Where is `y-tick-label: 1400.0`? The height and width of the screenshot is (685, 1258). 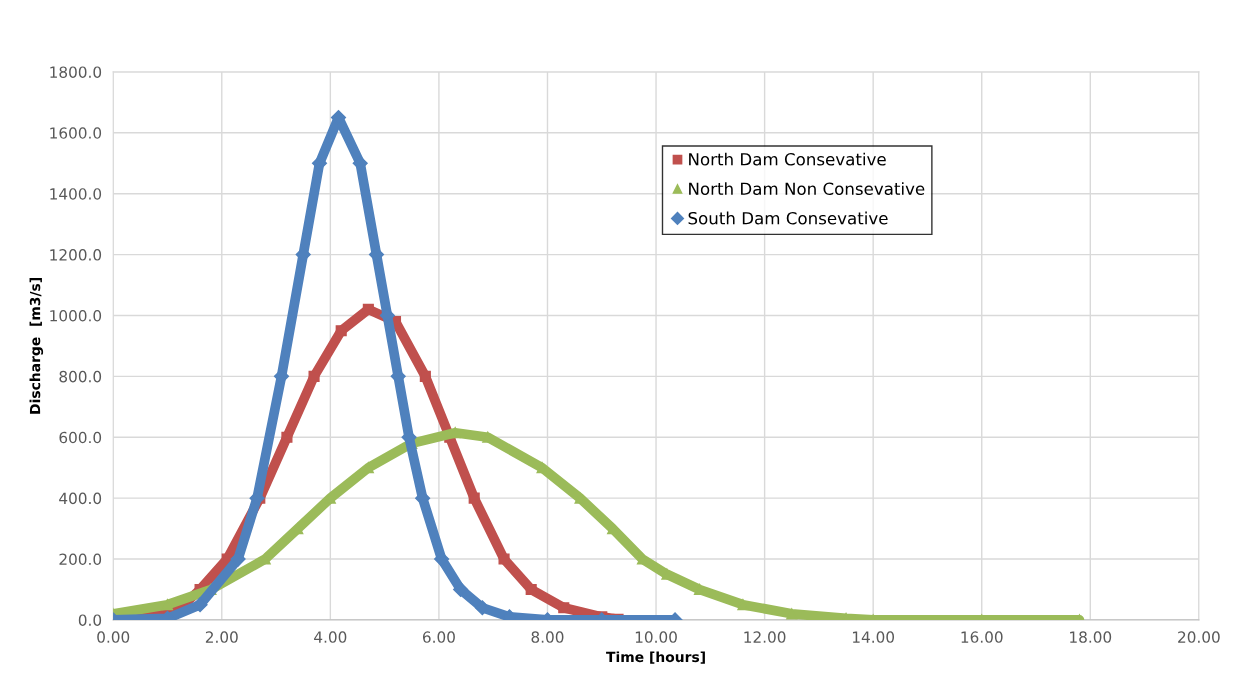
y-tick-label: 1400.0 is located at coordinates (76, 194).